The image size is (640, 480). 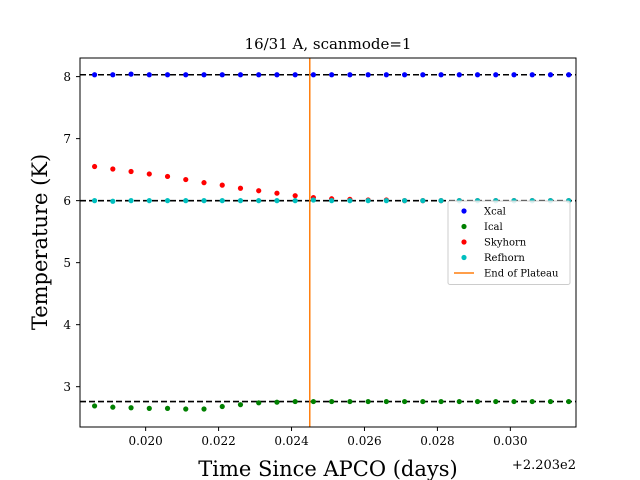 What do you see at coordinates (291, 441) in the screenshot?
I see `x-tick-label: 0.024` at bounding box center [291, 441].